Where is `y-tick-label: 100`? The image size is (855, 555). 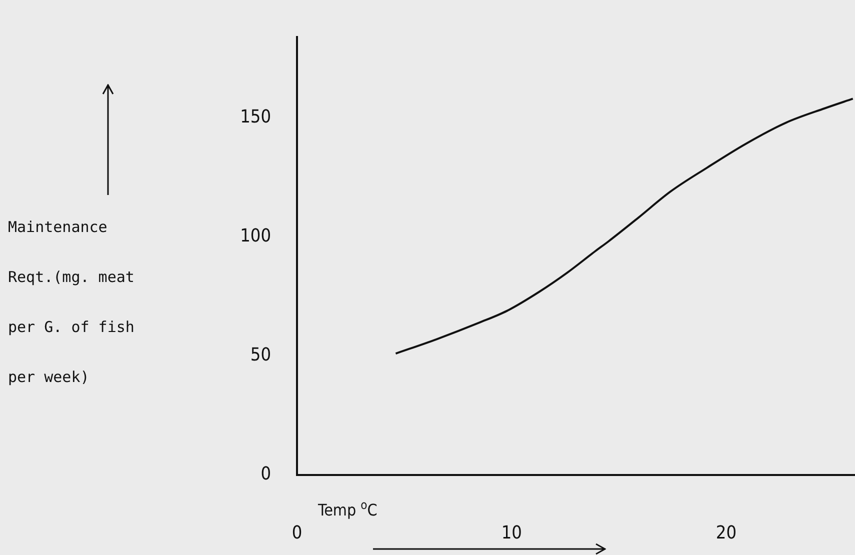 y-tick-label: 100 is located at coordinates (255, 236).